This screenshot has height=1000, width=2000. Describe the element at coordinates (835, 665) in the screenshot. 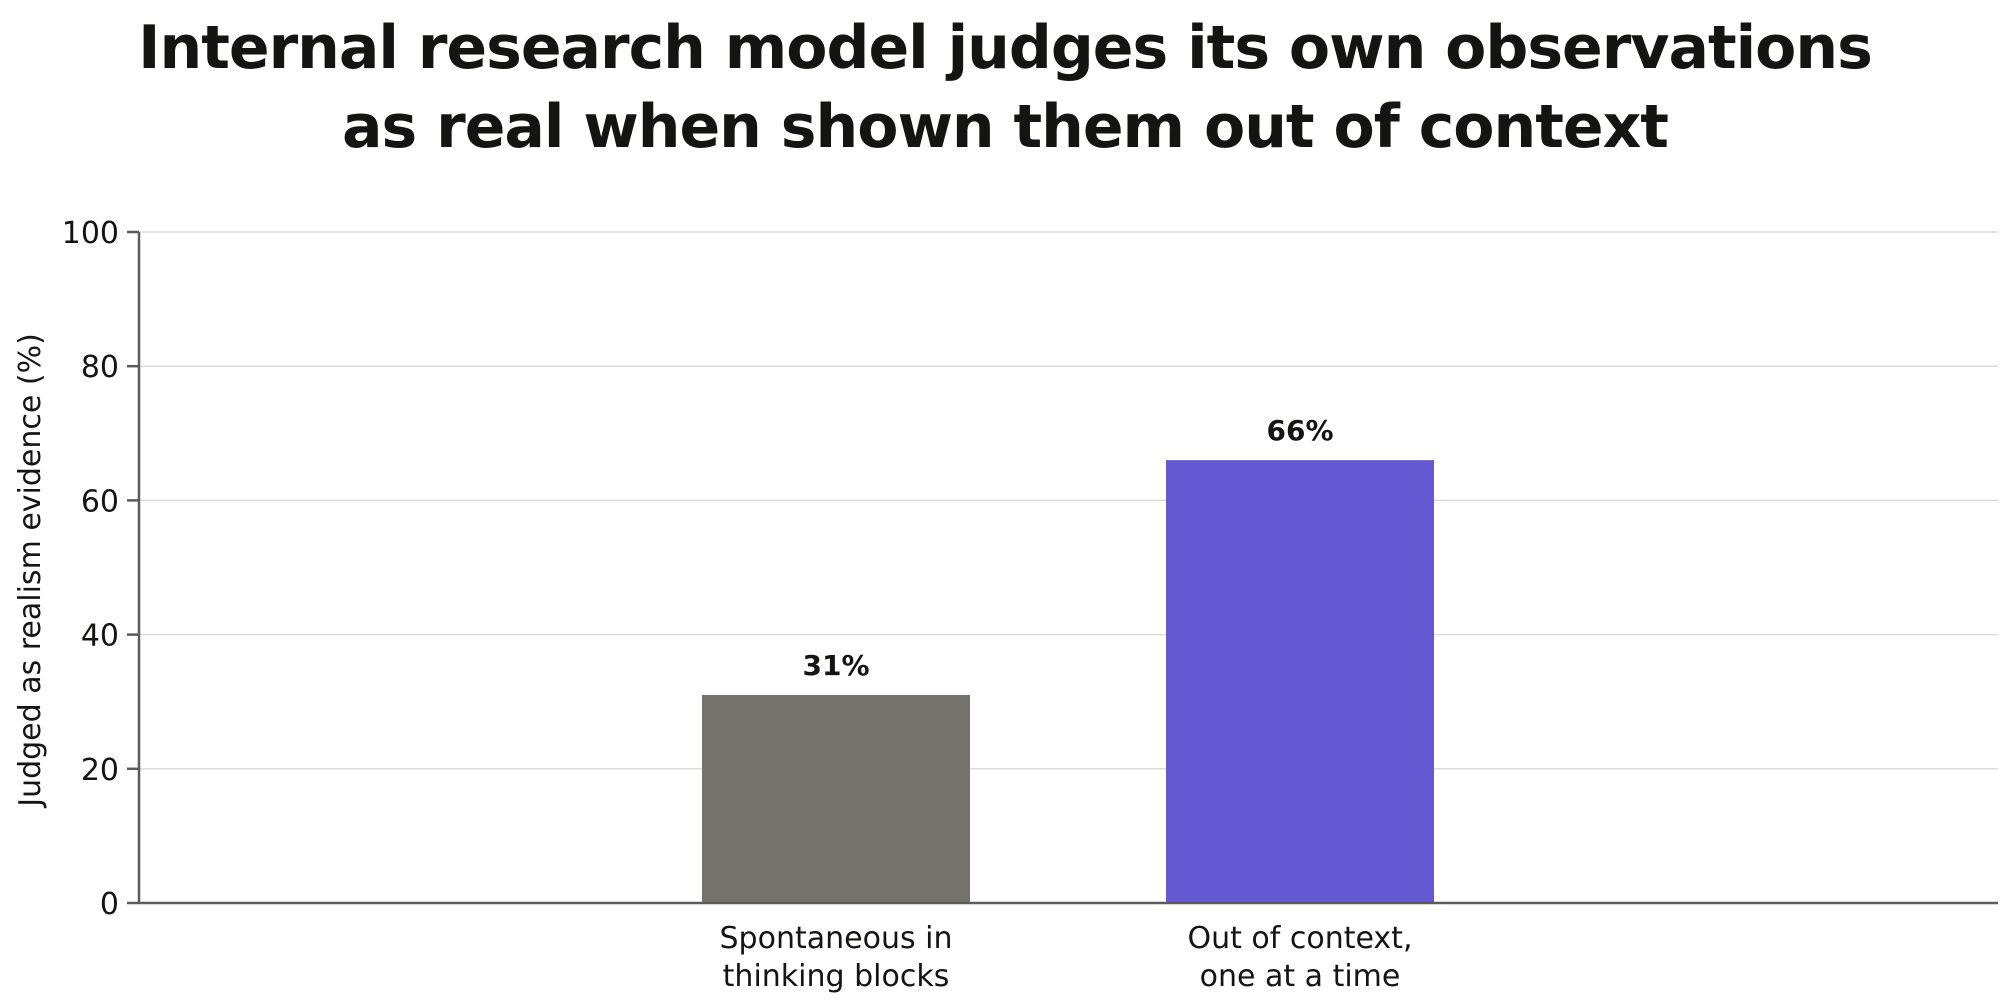

I see `bar-value-label: 31%` at that location.